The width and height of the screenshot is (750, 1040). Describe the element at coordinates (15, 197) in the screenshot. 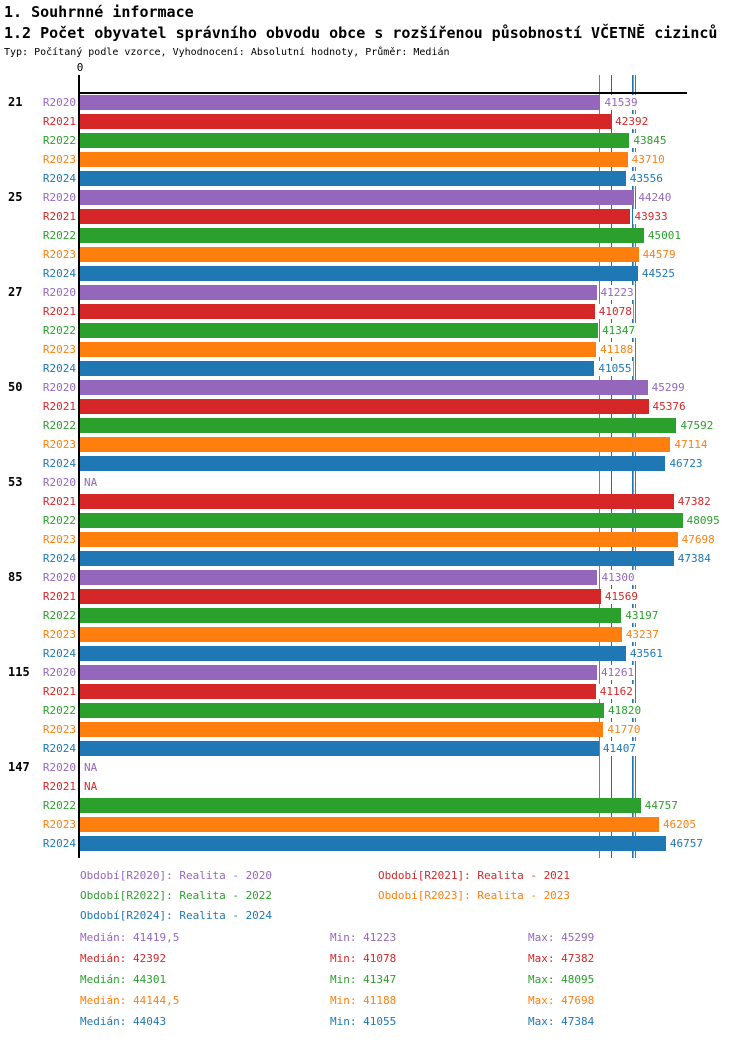

I see `group-label: 25` at that location.